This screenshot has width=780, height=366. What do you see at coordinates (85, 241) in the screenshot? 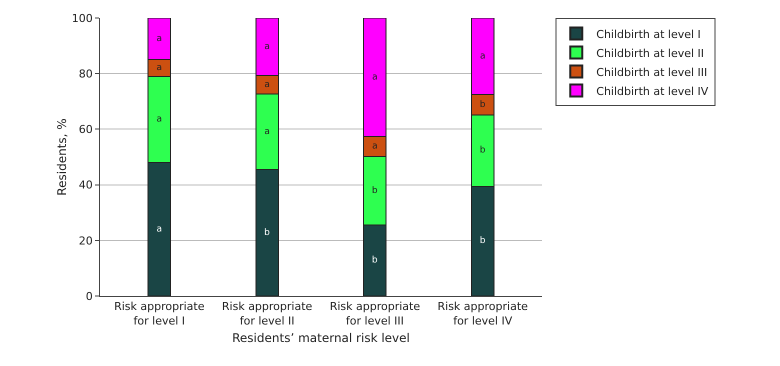
I see `y-tick-label: 20` at bounding box center [85, 241].